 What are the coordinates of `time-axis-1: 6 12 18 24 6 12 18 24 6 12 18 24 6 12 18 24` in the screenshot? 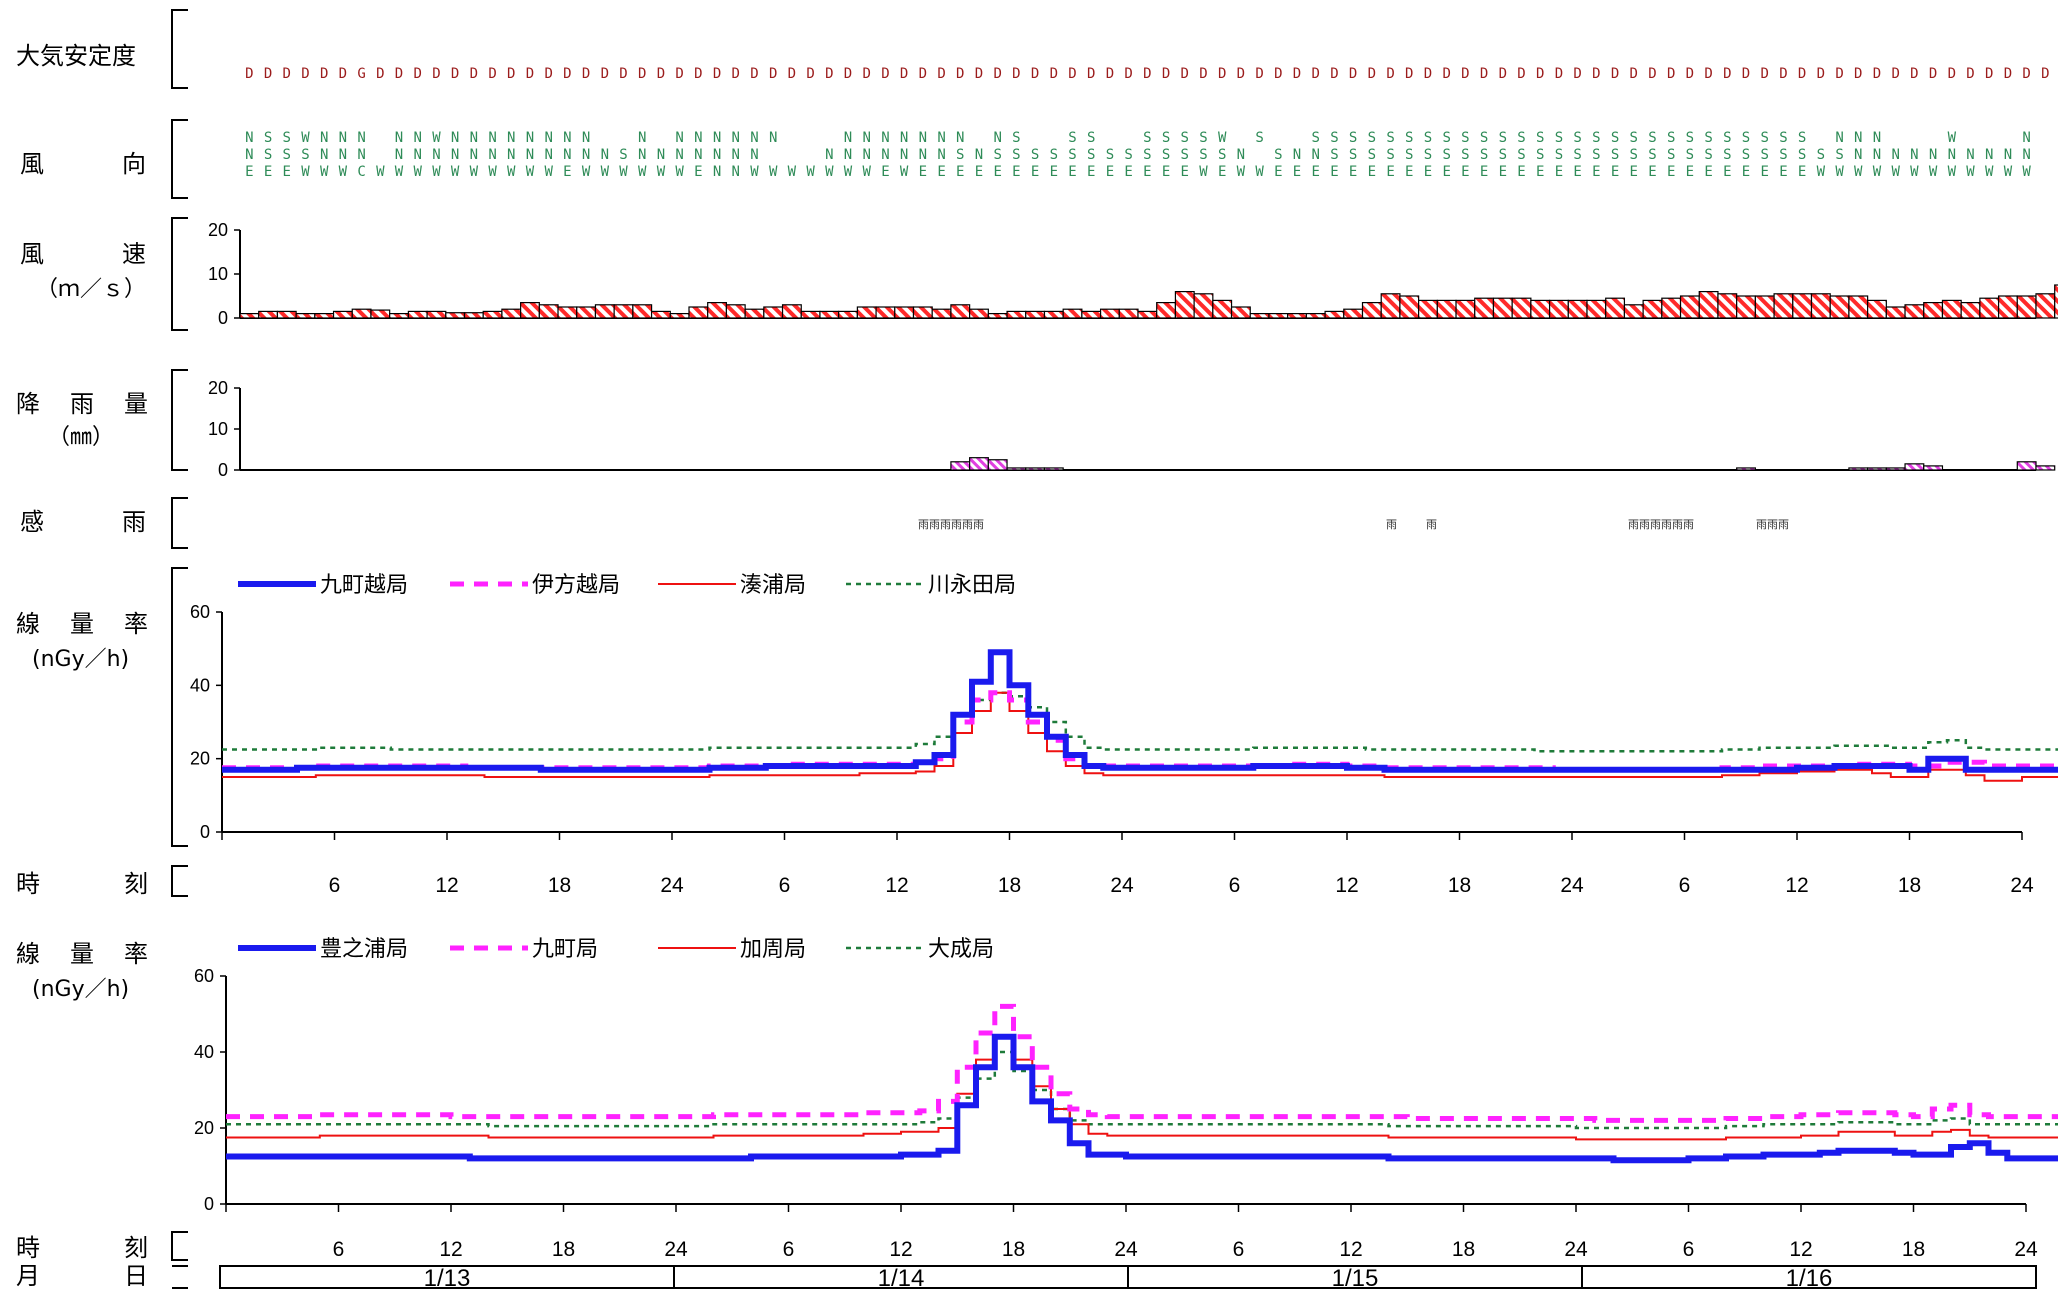 It's located at (1181, 885).